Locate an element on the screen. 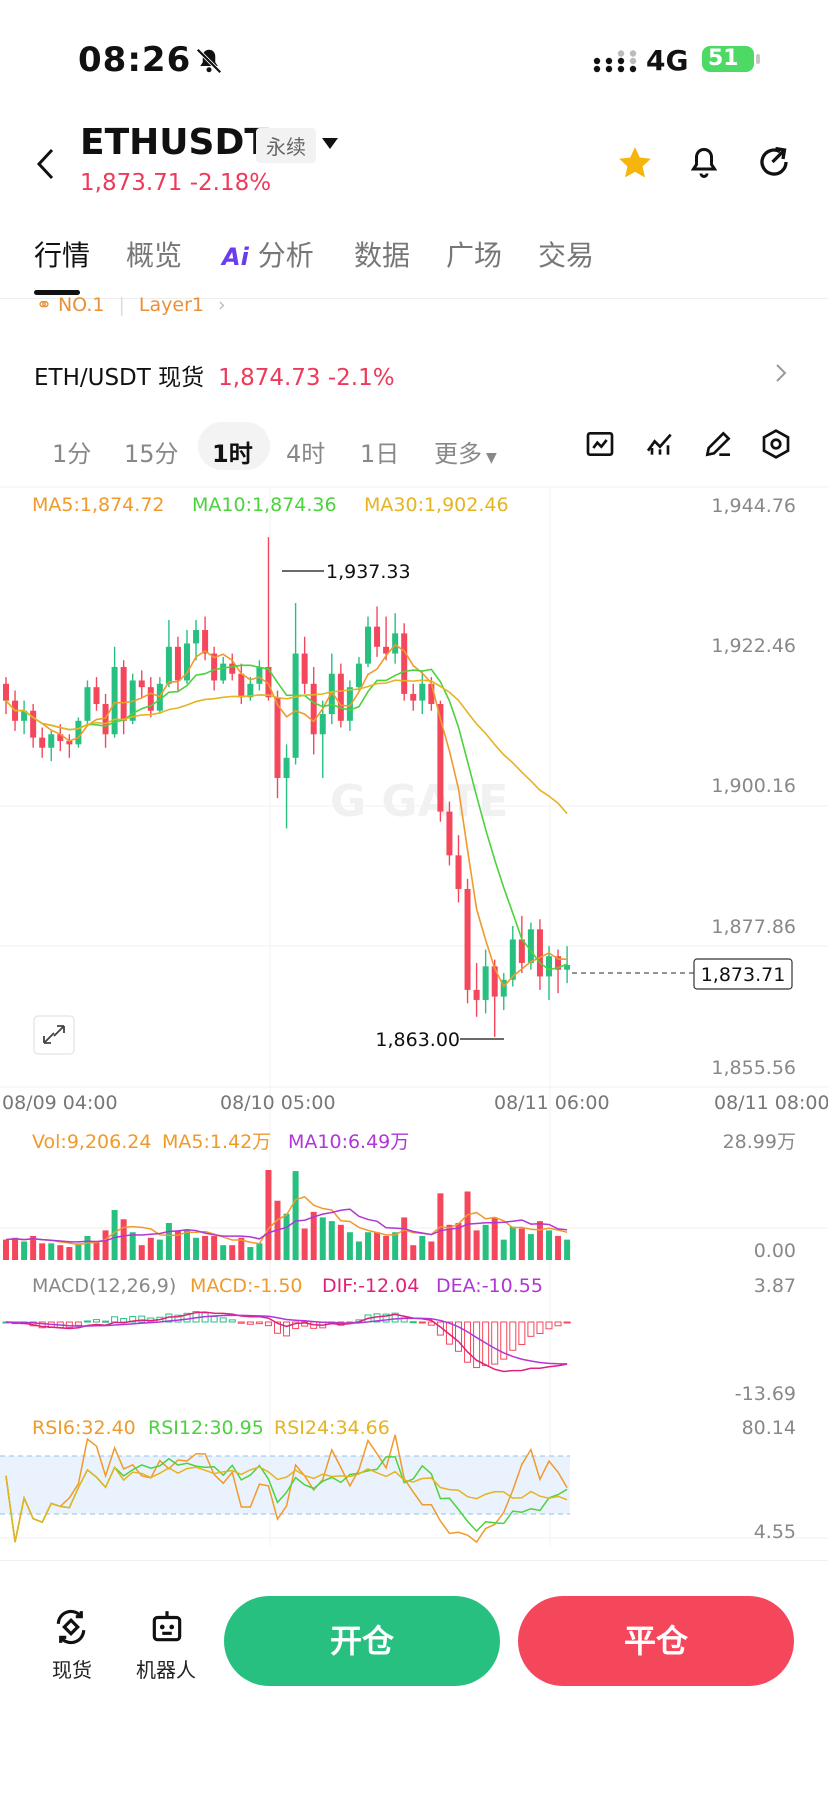 The image size is (828, 1796). dif-legend: DIF:-12.04 is located at coordinates (370, 1286).